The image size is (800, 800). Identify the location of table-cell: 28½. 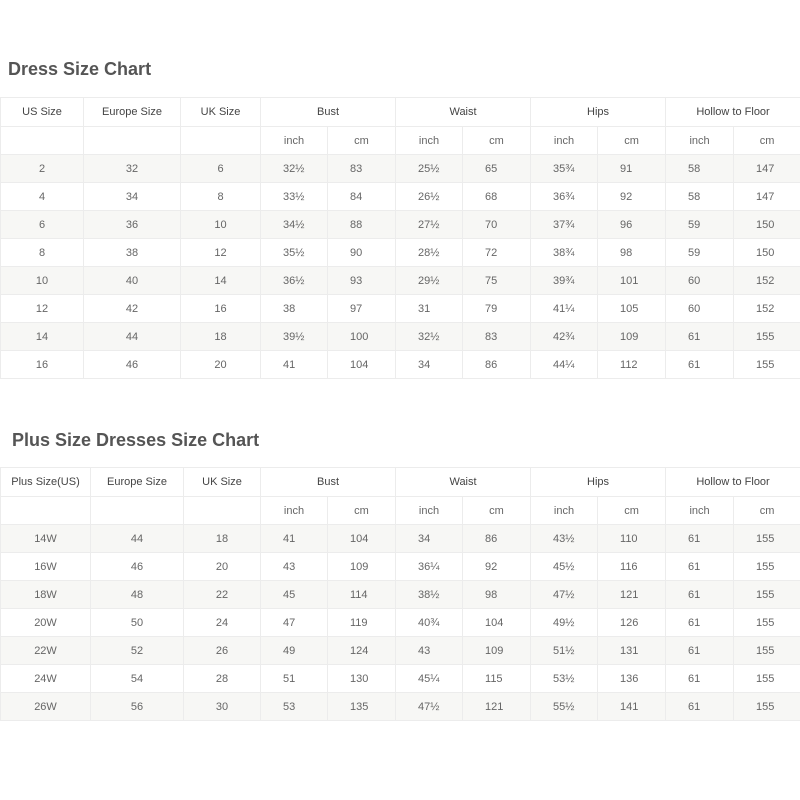
(429, 252).